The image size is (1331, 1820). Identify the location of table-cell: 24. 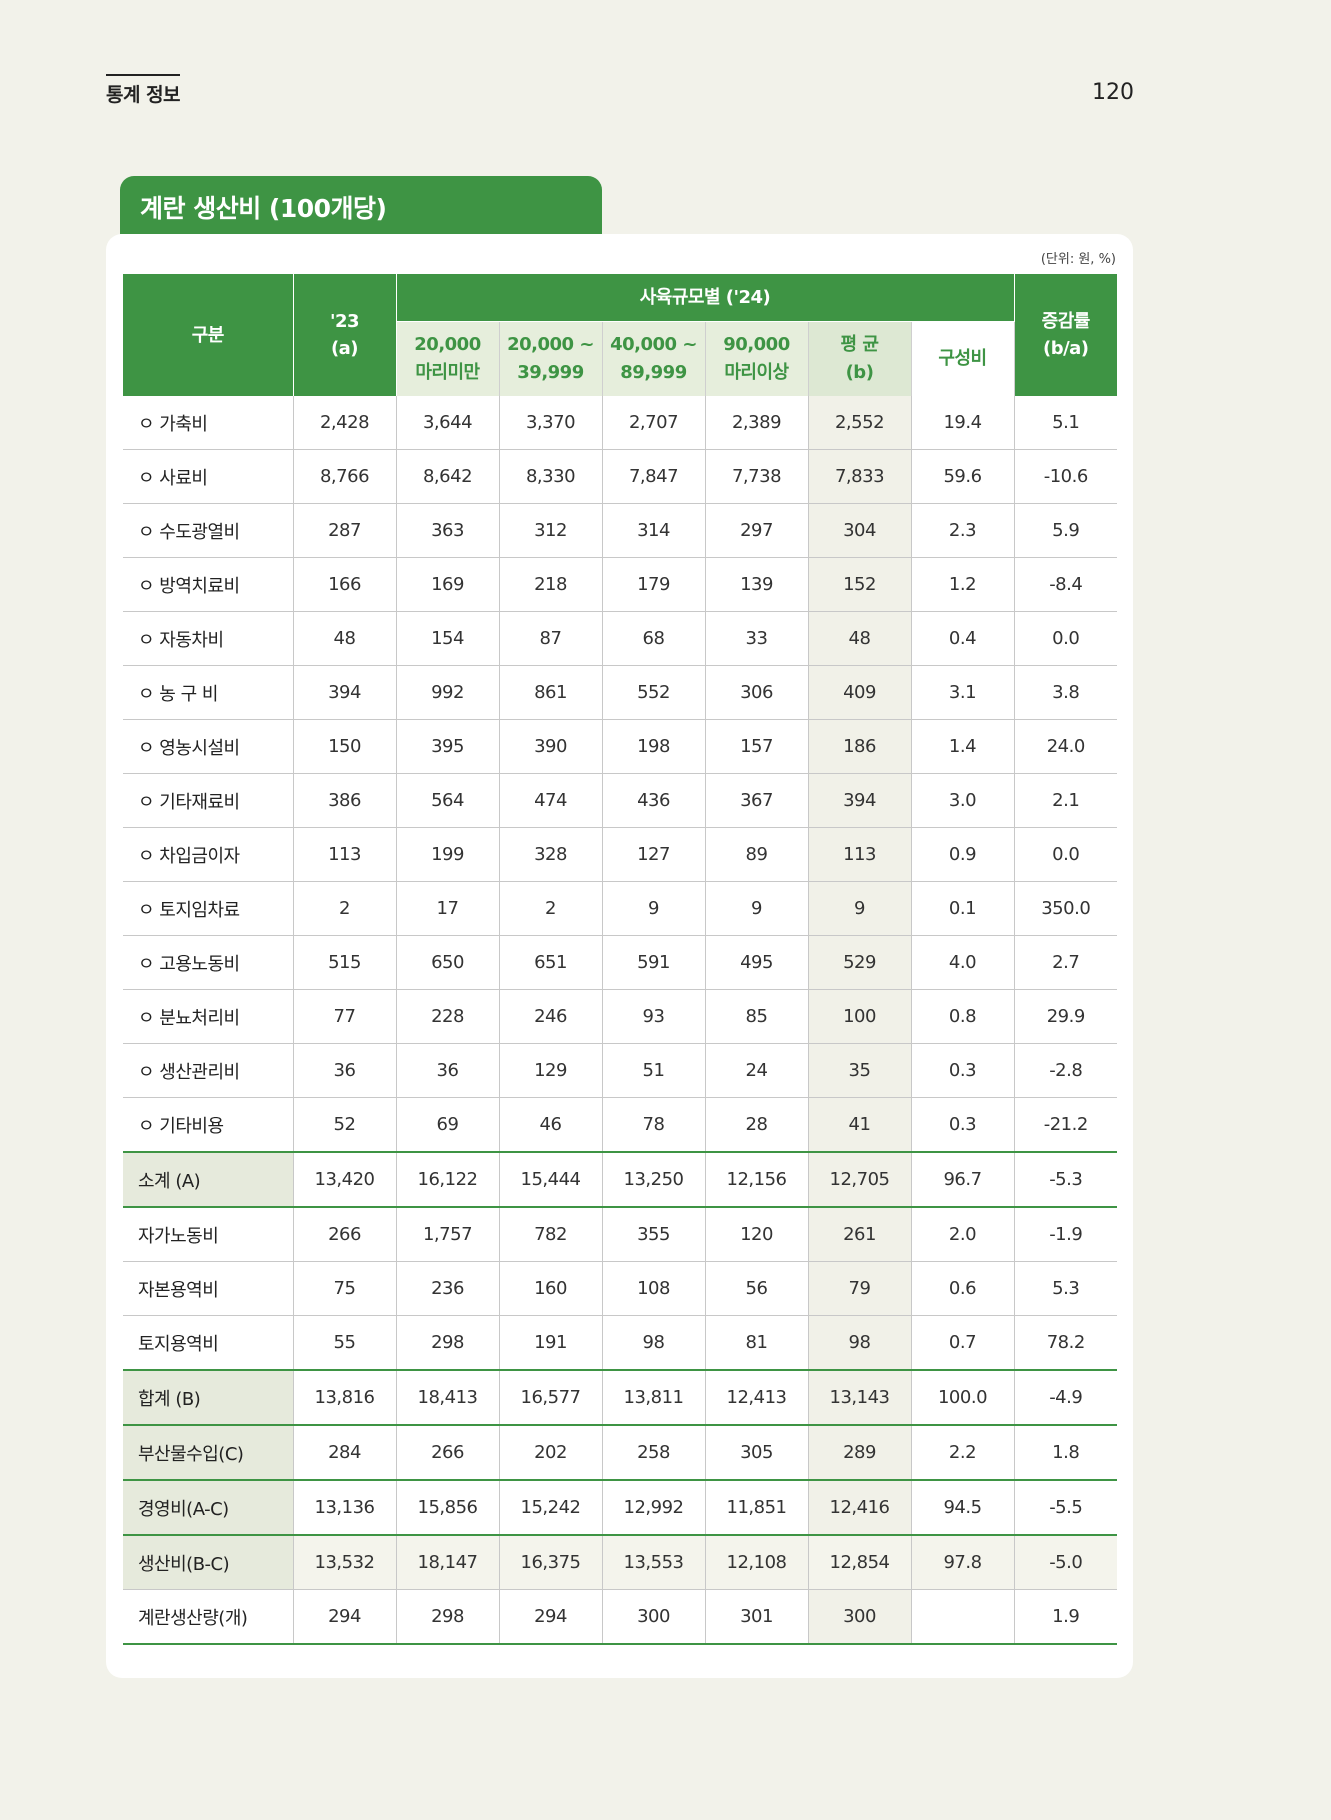
(757, 1070).